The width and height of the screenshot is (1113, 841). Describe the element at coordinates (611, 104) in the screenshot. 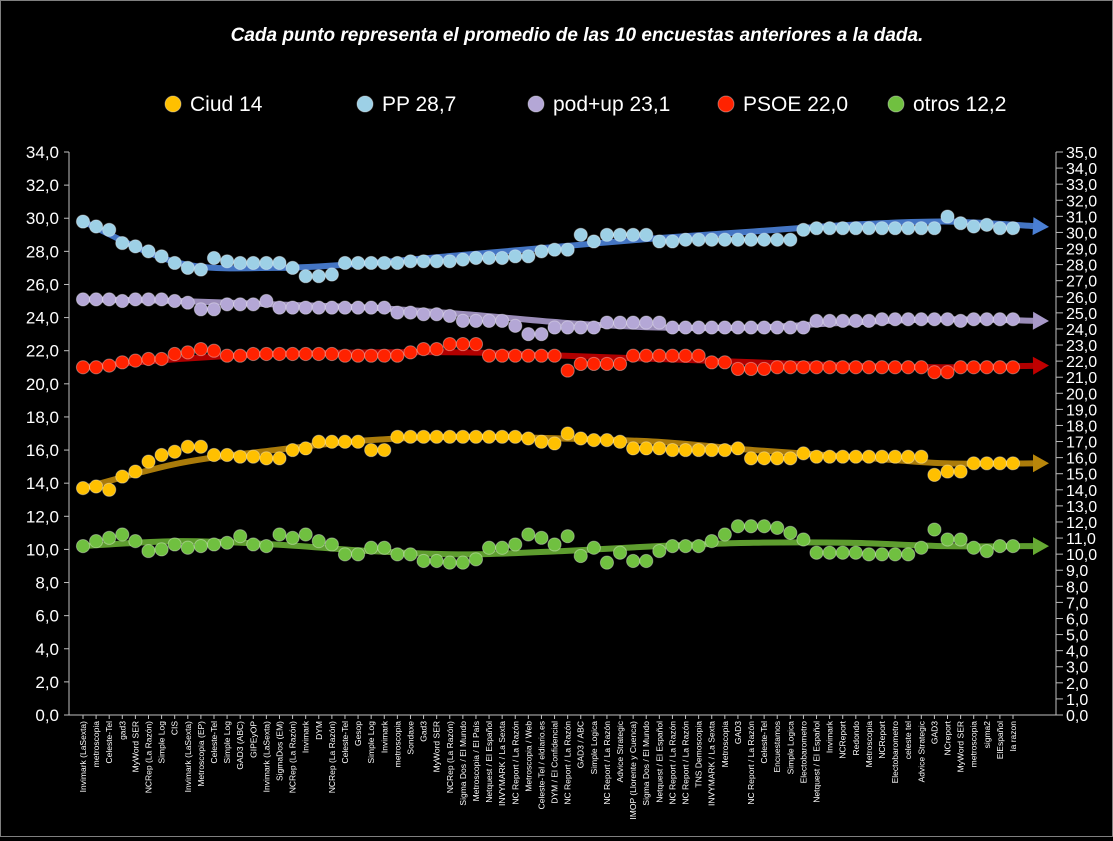

I see `legend-label: pod+up 23,1` at that location.